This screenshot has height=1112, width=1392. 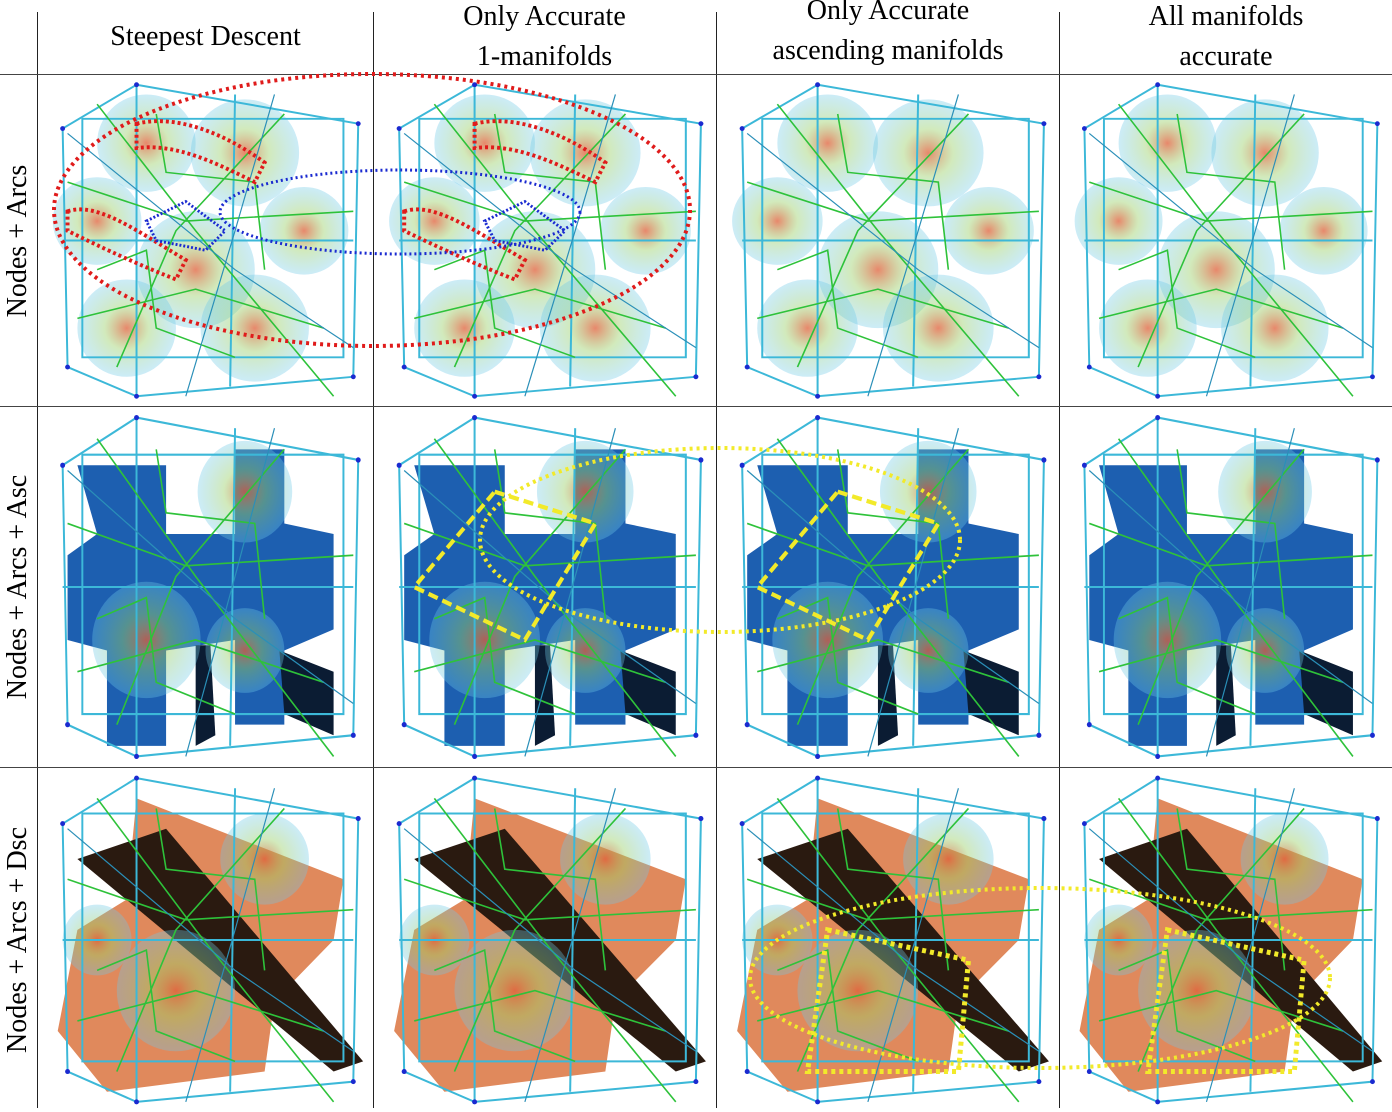 I want to click on column-header-accurate-ascending: Only Accurate ascending manifolds, so click(x=888, y=34).